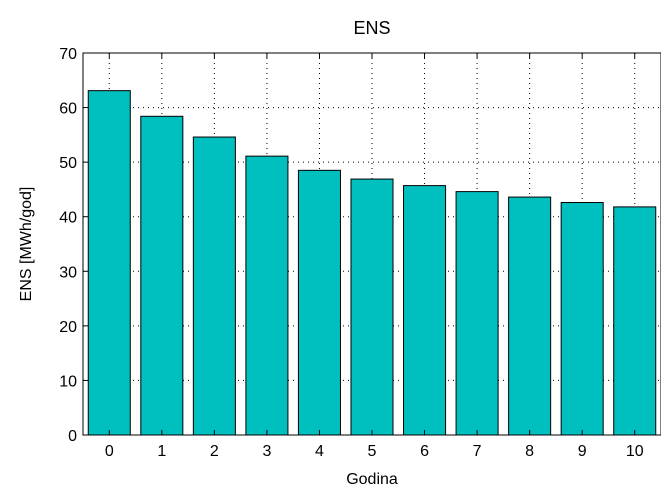 The width and height of the screenshot is (661, 488). I want to click on x-tick-labels: 0 1 2 3 4 5 6 7 8 9 10, so click(374, 451).